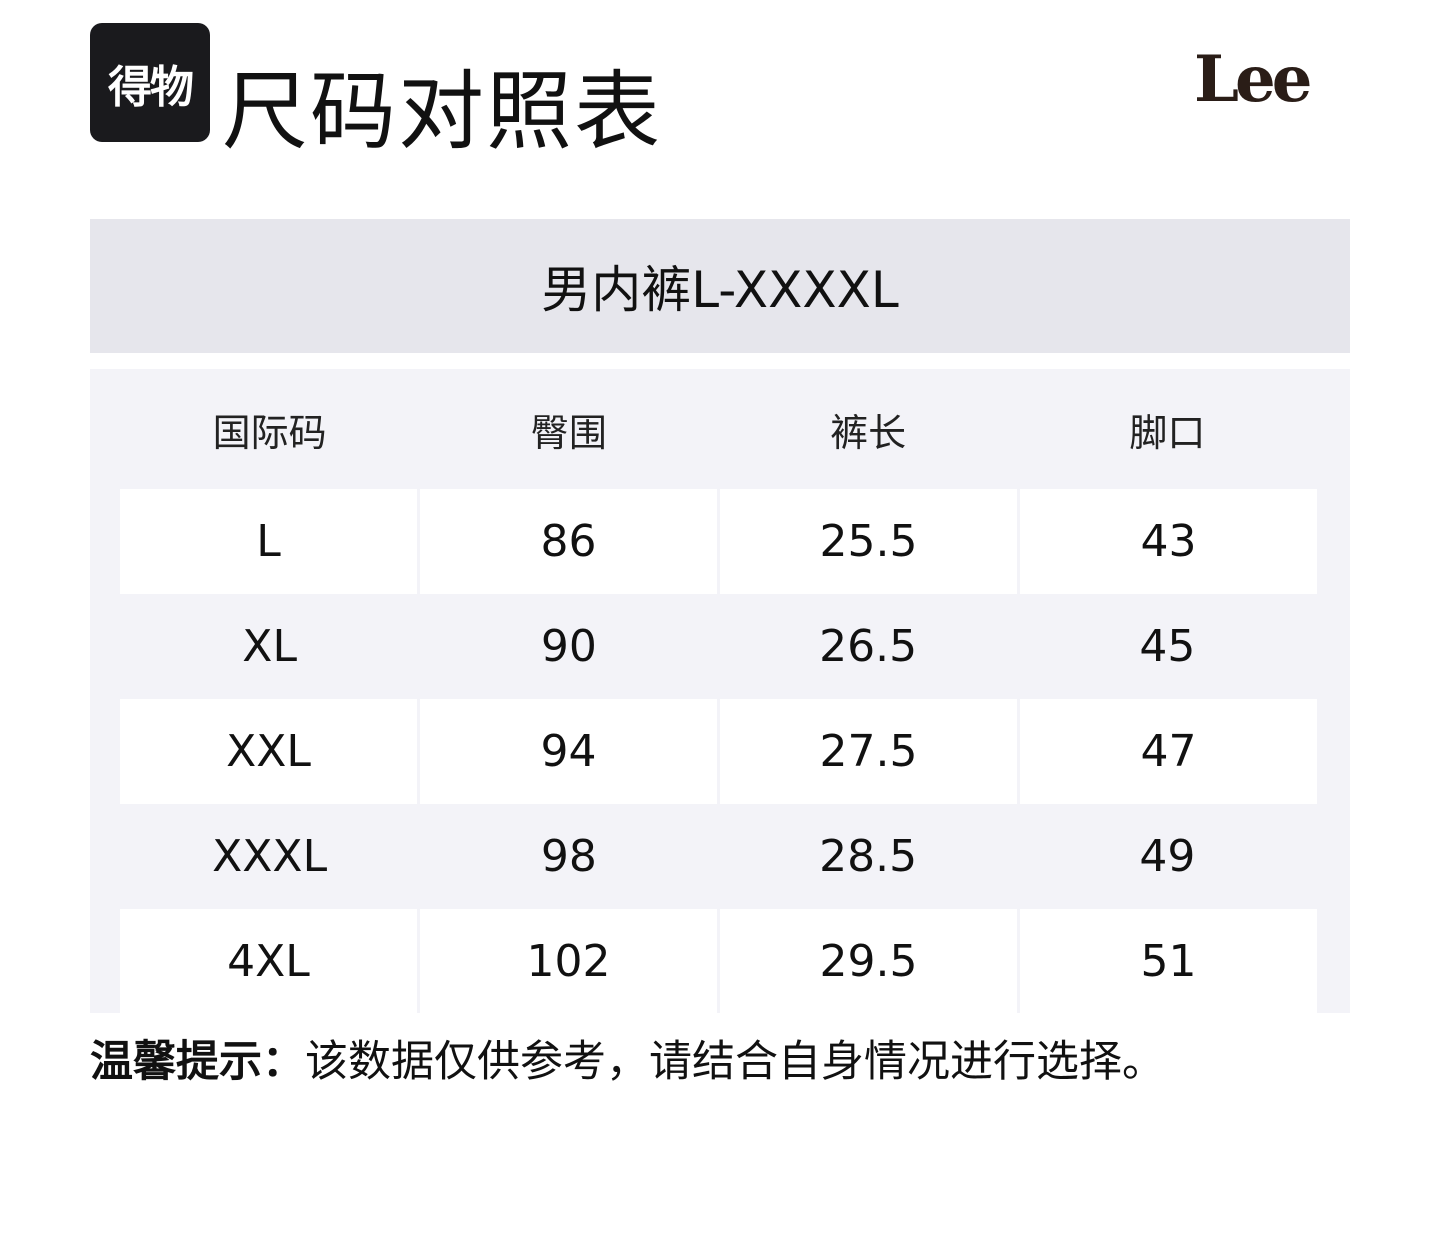  I want to click on table-cell: 43, so click(1168, 541).